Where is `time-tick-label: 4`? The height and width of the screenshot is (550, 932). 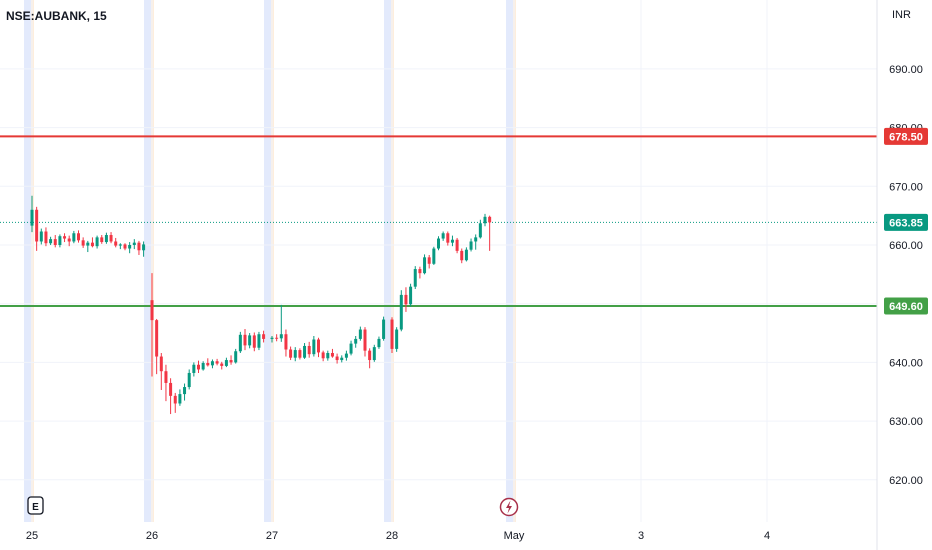 time-tick-label: 4 is located at coordinates (767, 536).